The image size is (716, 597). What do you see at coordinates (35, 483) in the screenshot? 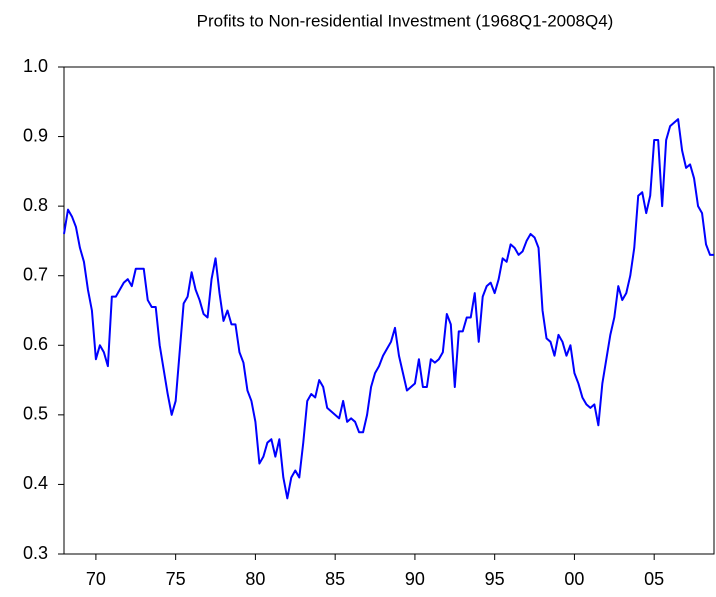
I see `y-tick-label: 0.4` at bounding box center [35, 483].